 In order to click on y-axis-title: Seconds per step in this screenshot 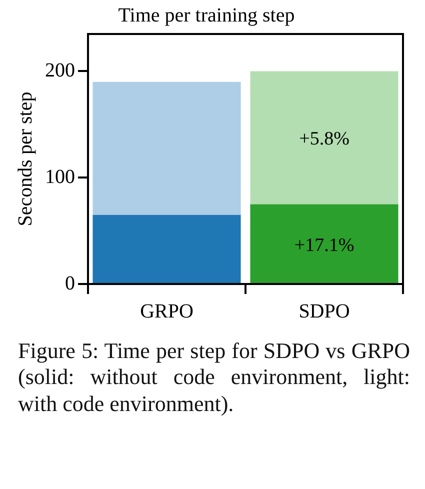, I will do `click(25, 159)`.